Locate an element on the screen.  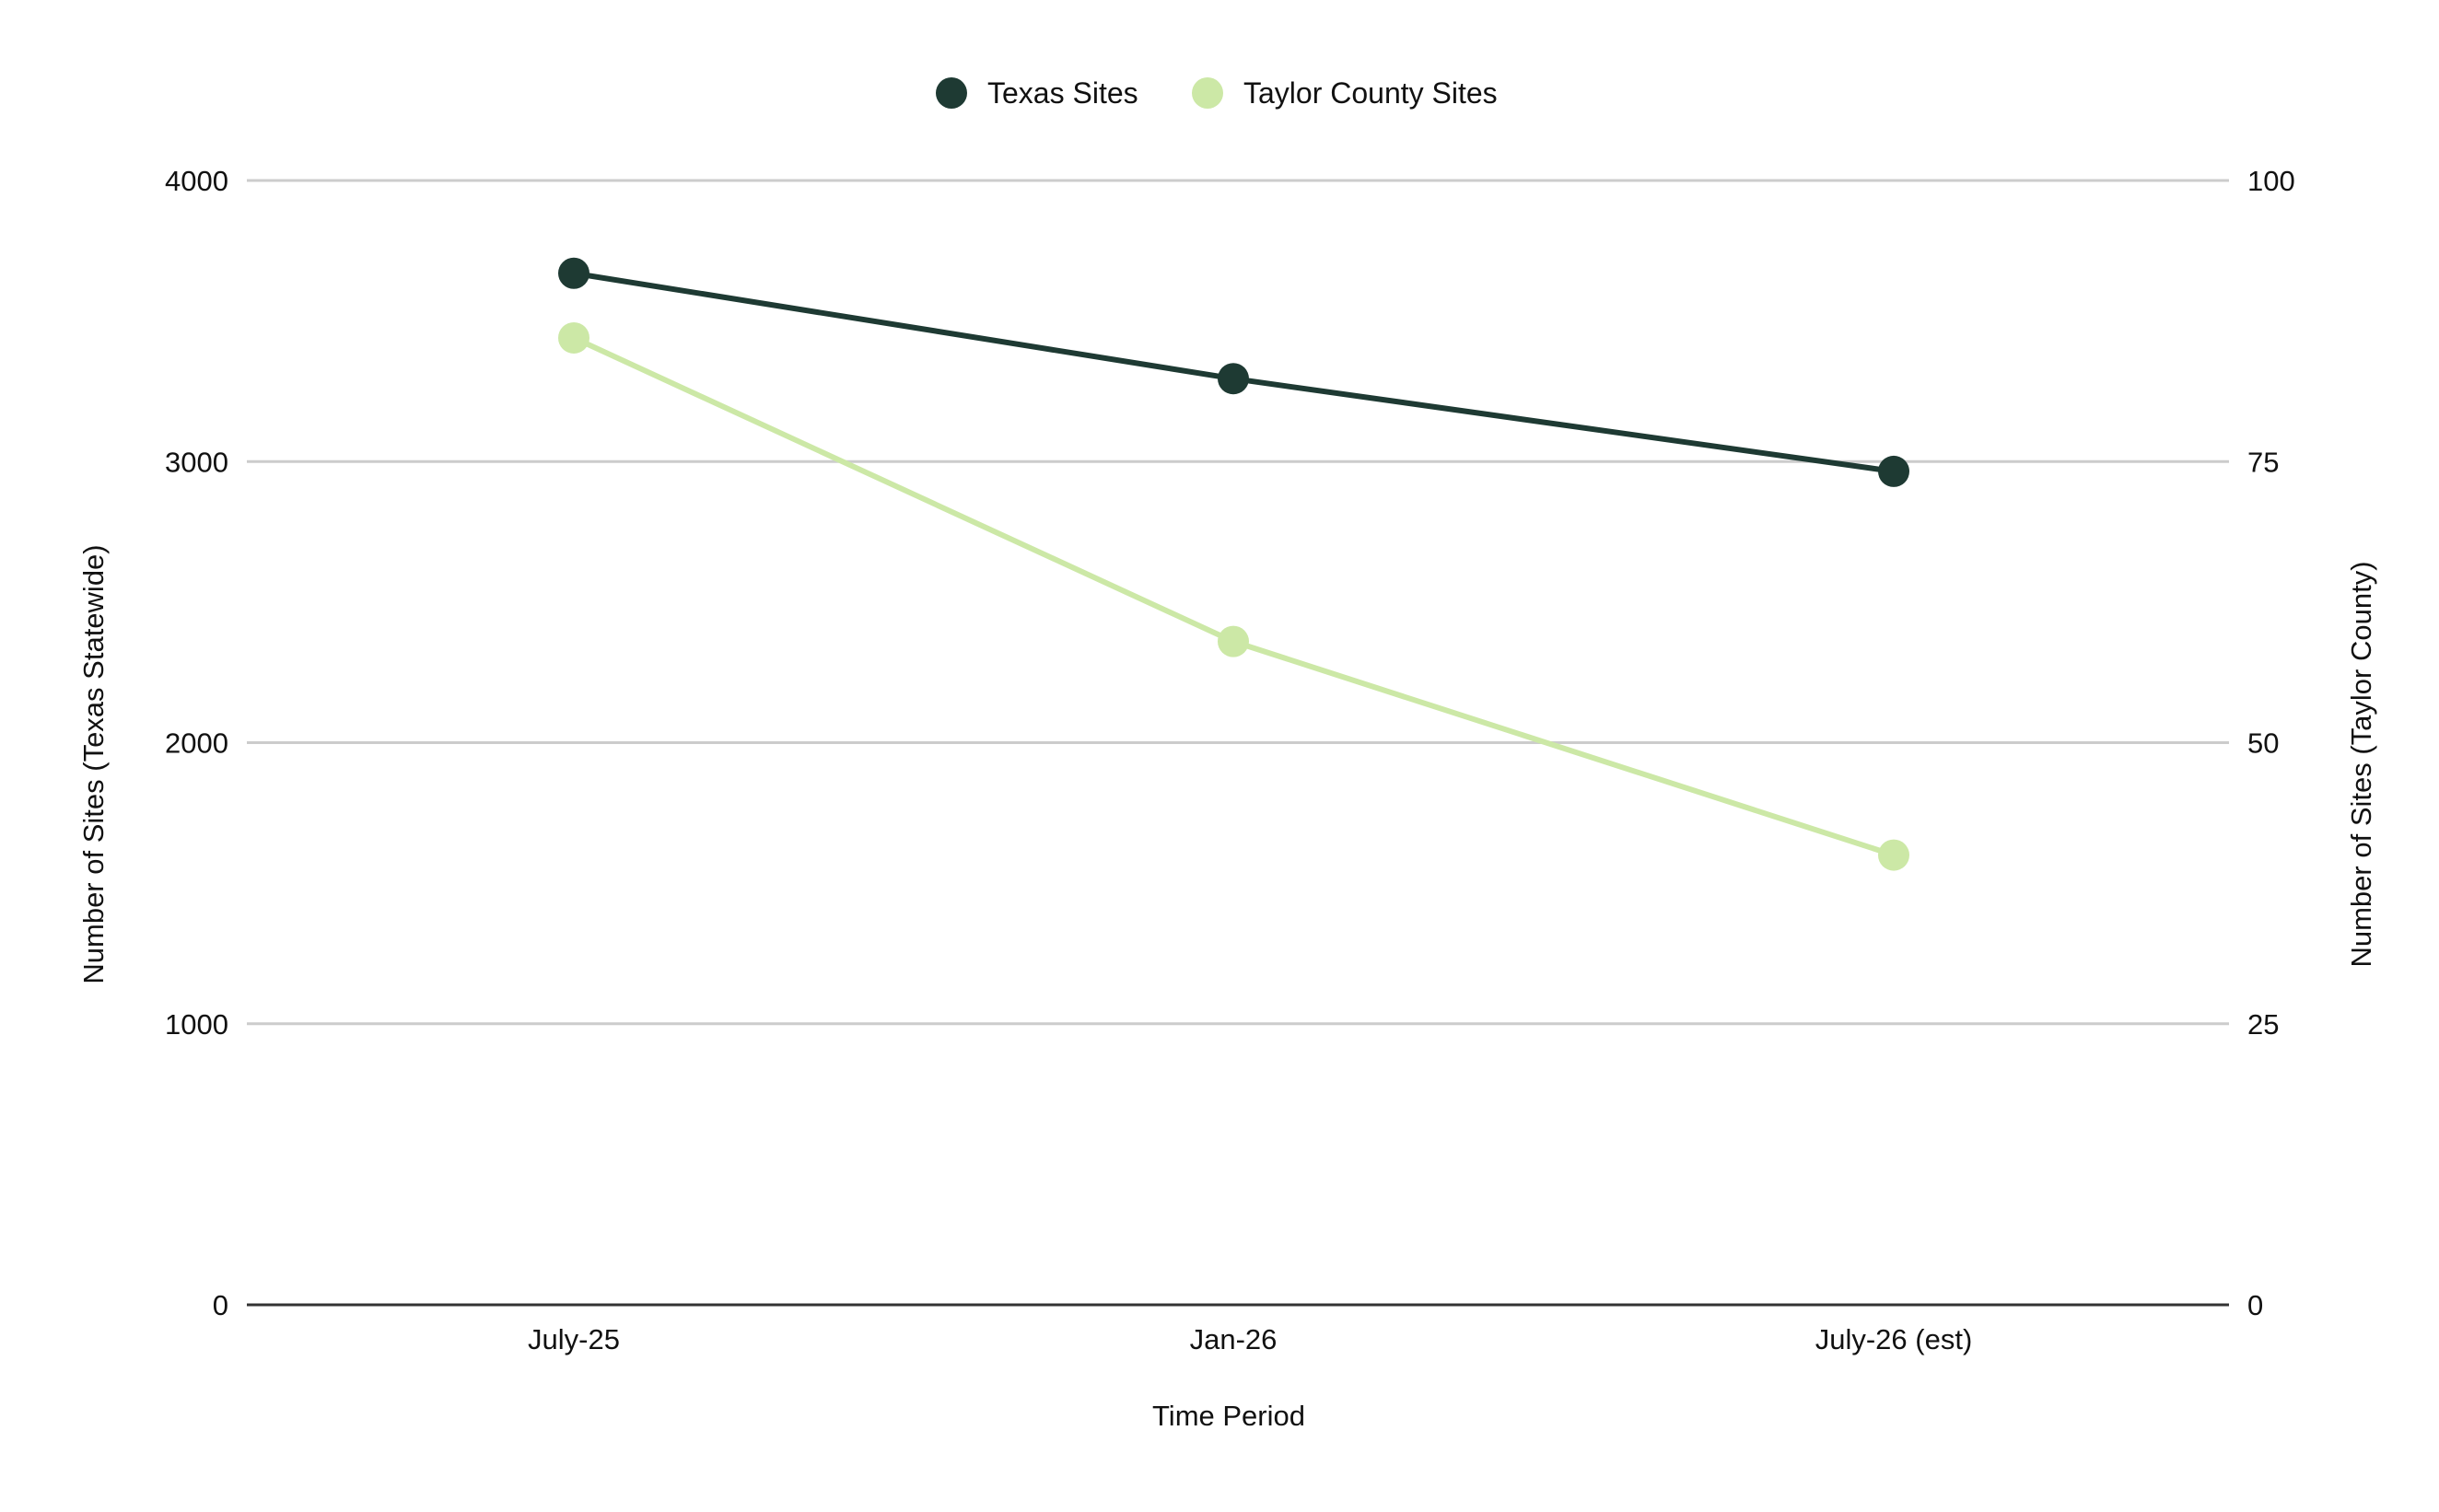
right-y-axis-title: Number of Sites (Taylor County) is located at coordinates (2361, 764).